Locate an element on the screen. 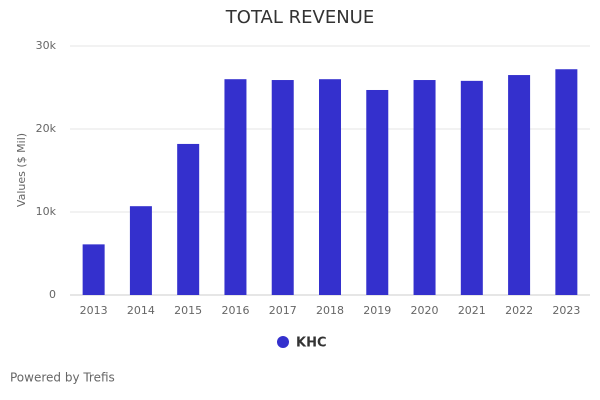  legend-marker is located at coordinates (283, 342).